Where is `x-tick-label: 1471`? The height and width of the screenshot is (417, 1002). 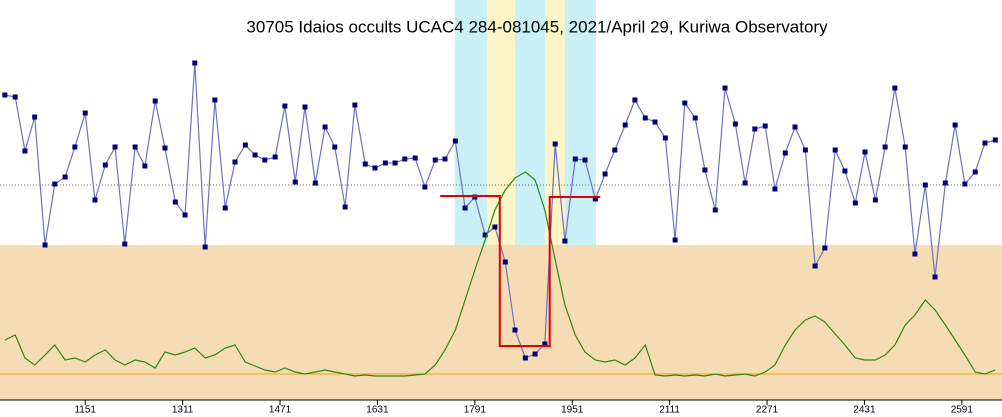
x-tick-label: 1471 is located at coordinates (280, 410).